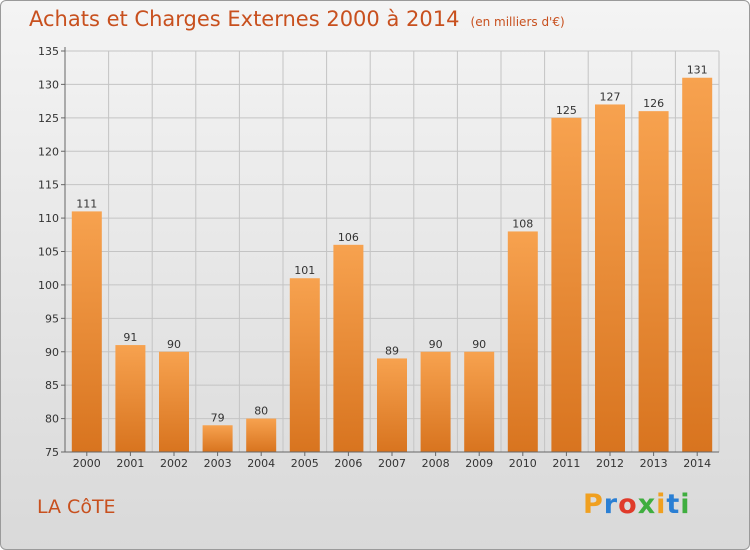 The width and height of the screenshot is (750, 550). I want to click on value-label-2008: 90, so click(436, 344).